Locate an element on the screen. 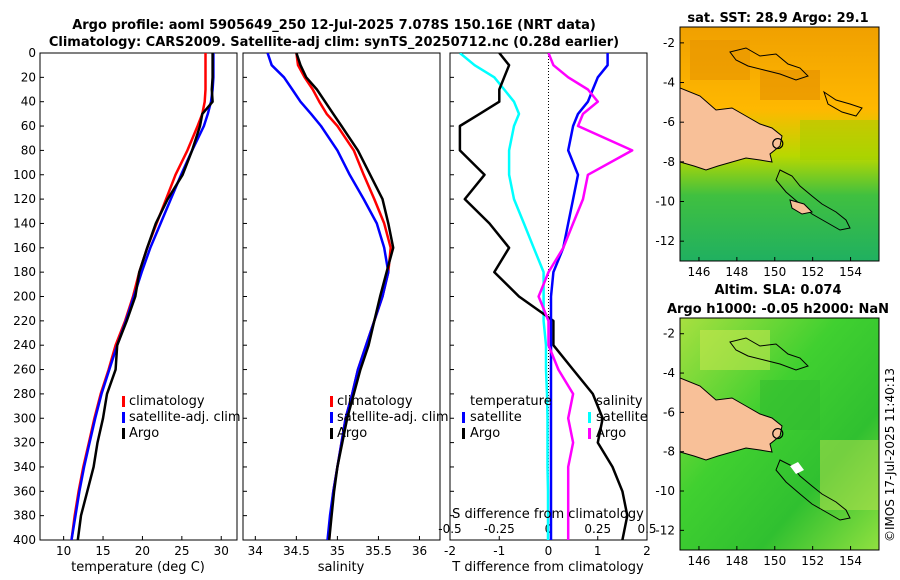 This screenshot has width=900, height=580. map-x-tick-label: 146 is located at coordinates (698, 272).